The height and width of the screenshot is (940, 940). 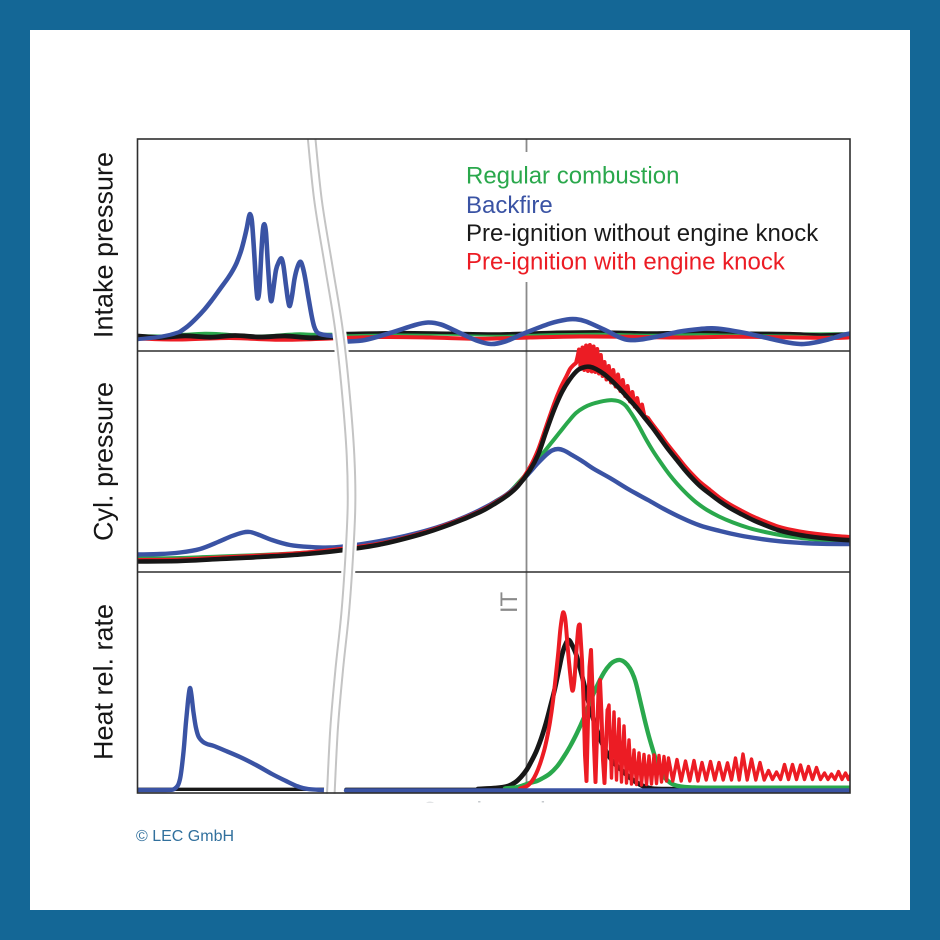 I want to click on svg-text: Intake pressure, so click(x=104, y=245).